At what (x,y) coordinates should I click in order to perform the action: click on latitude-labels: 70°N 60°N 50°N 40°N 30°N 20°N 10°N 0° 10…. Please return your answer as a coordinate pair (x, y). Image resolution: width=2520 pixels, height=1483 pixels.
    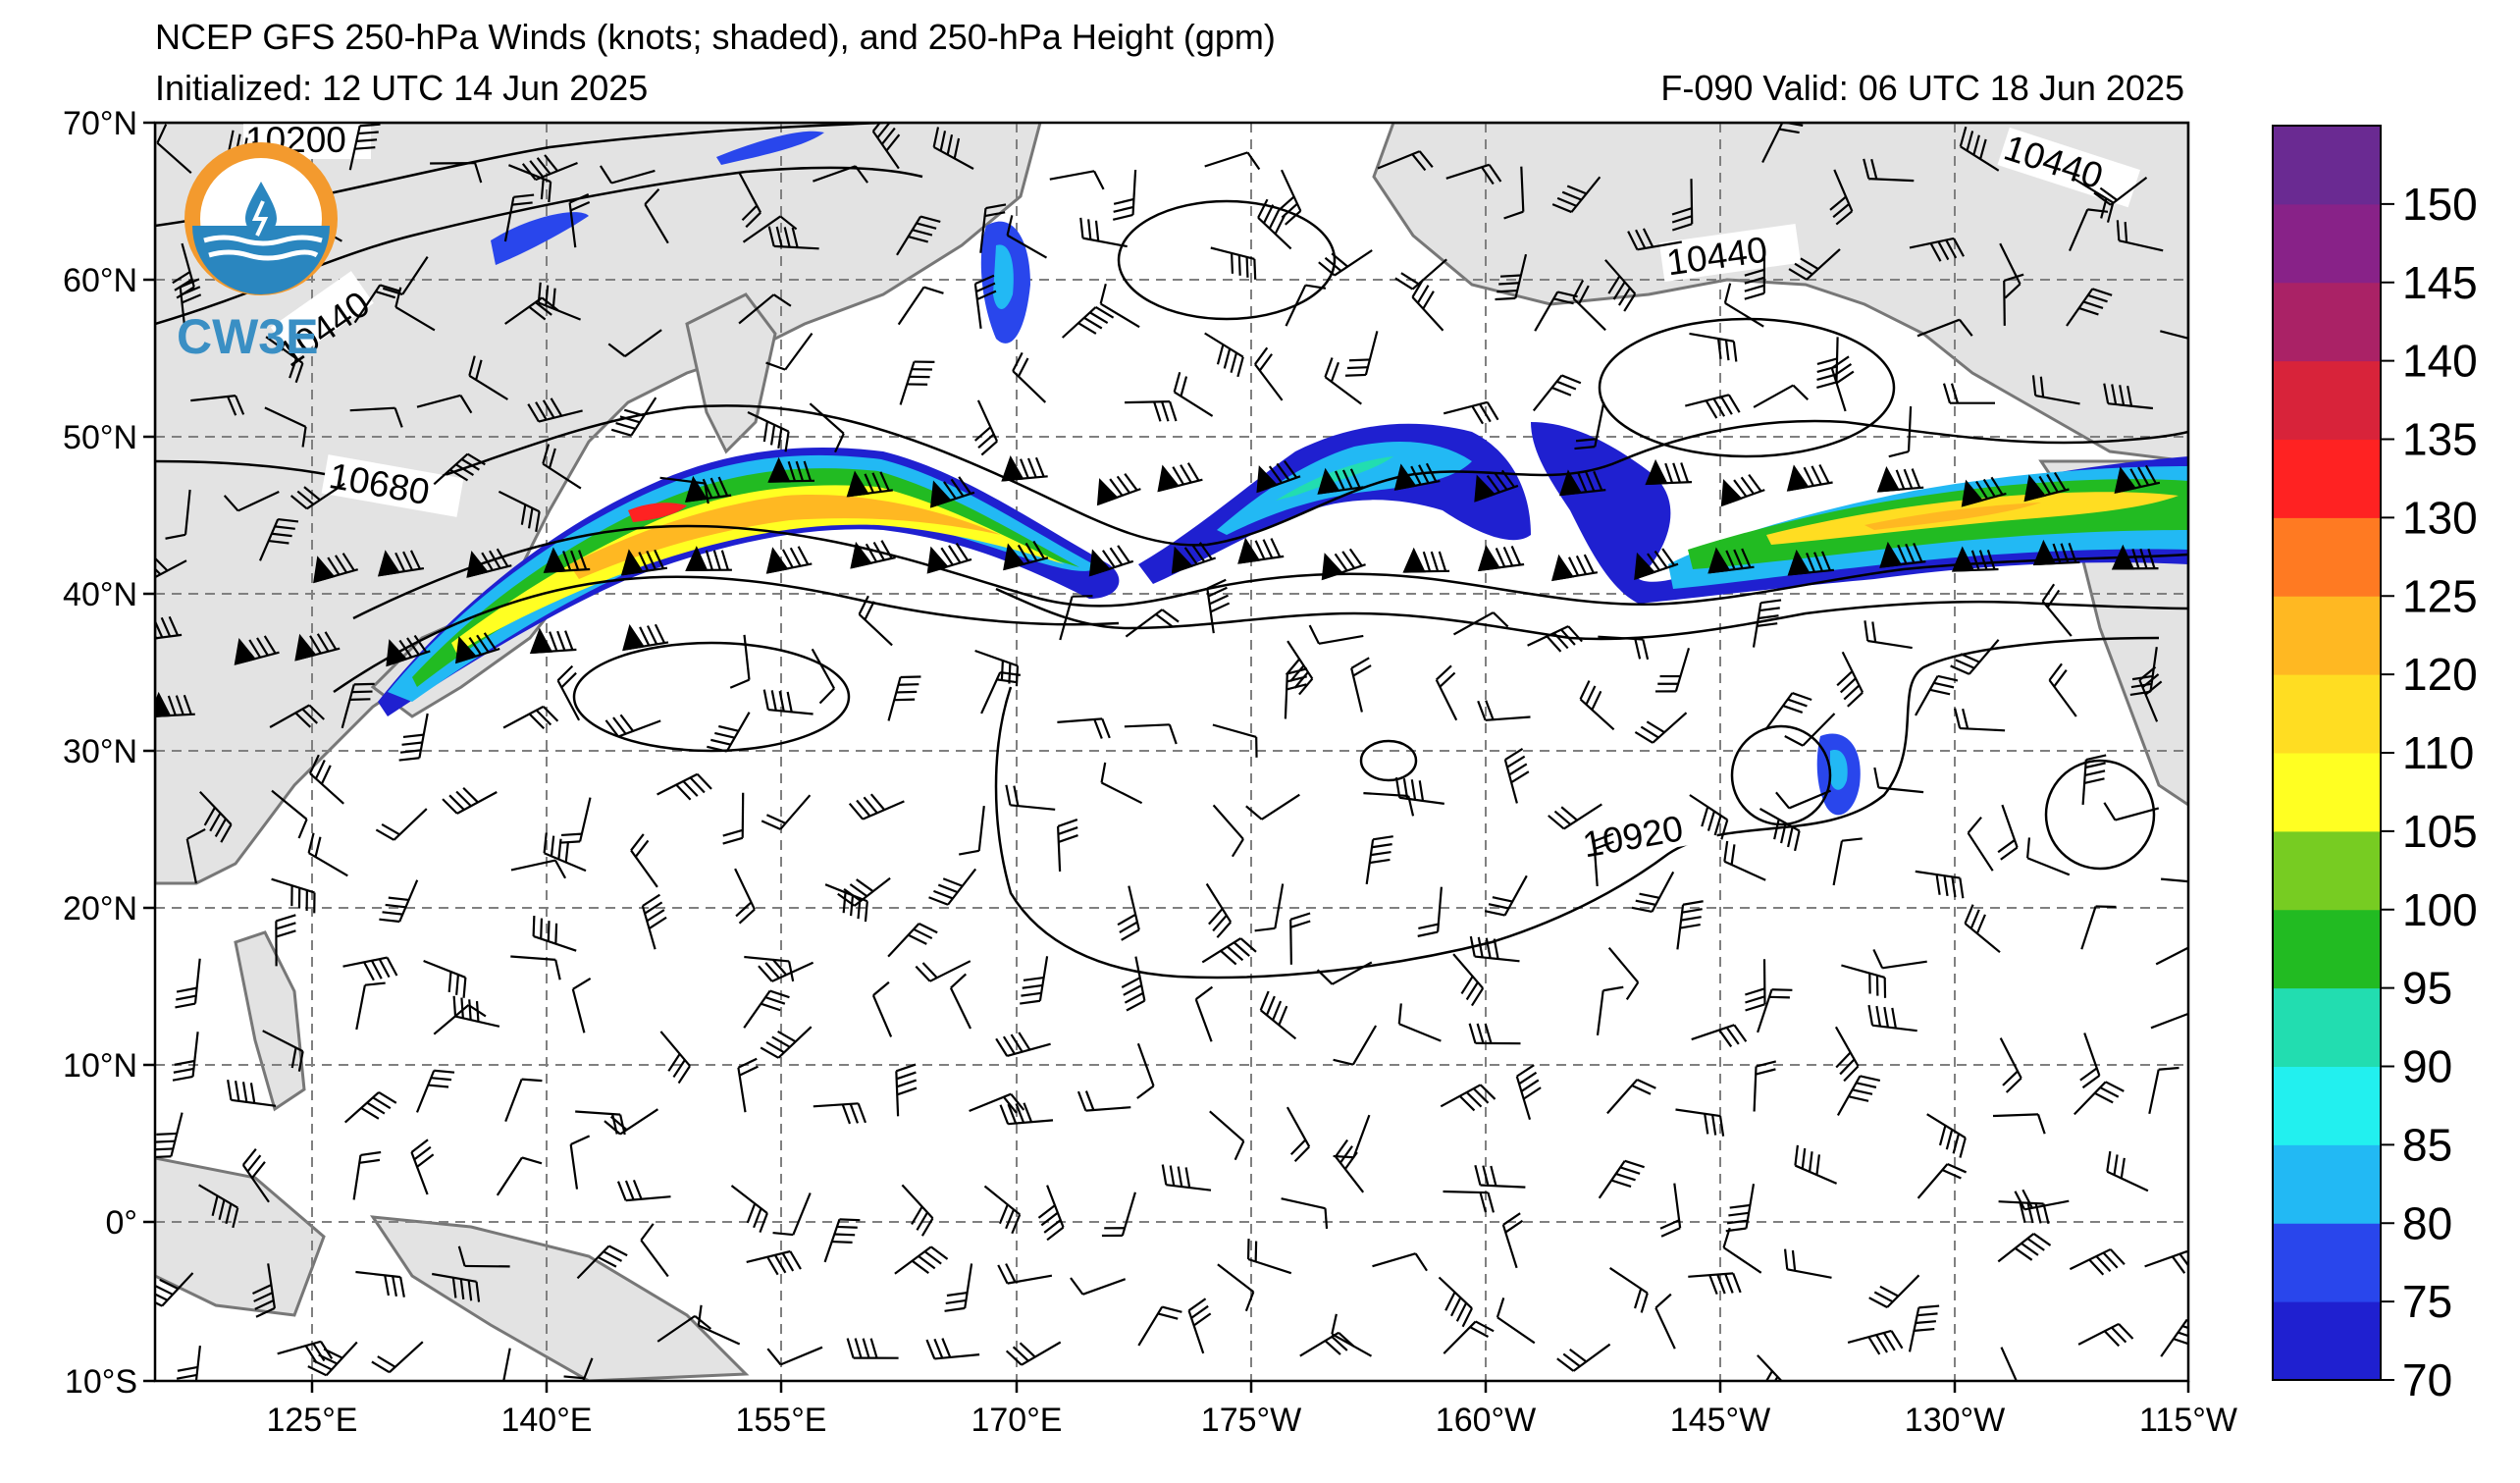
    Looking at the image, I should click on (100, 753).